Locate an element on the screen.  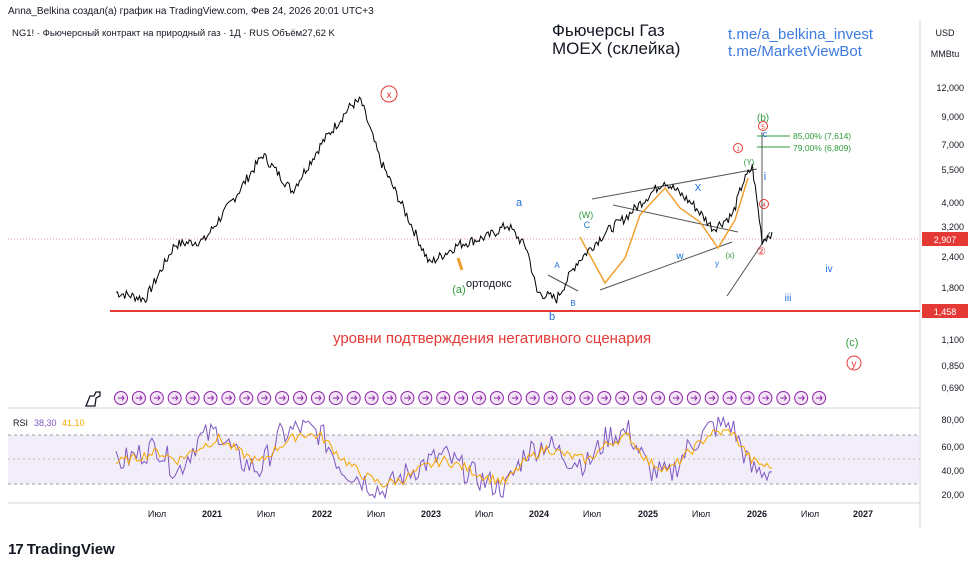
rsi-series-line is located at coordinates (444, 457).